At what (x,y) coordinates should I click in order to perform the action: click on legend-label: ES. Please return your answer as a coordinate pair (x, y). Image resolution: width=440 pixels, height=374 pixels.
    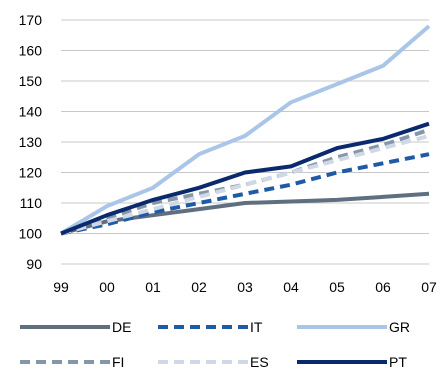
    Looking at the image, I should click on (259, 362).